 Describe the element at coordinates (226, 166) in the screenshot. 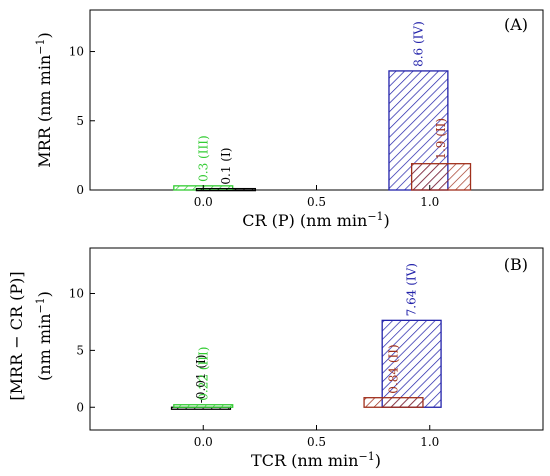

I see `panel-a-bar-label-1: 0.1 (I)` at that location.